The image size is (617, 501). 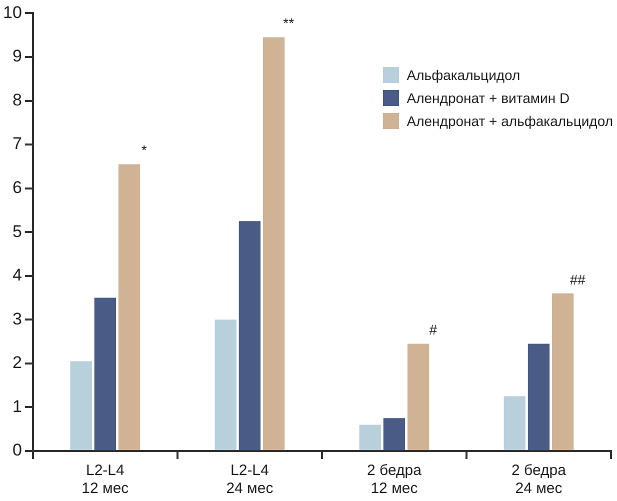 What do you see at coordinates (250, 480) in the screenshot?
I see `x-tick-label: L2-L4 24 мес` at bounding box center [250, 480].